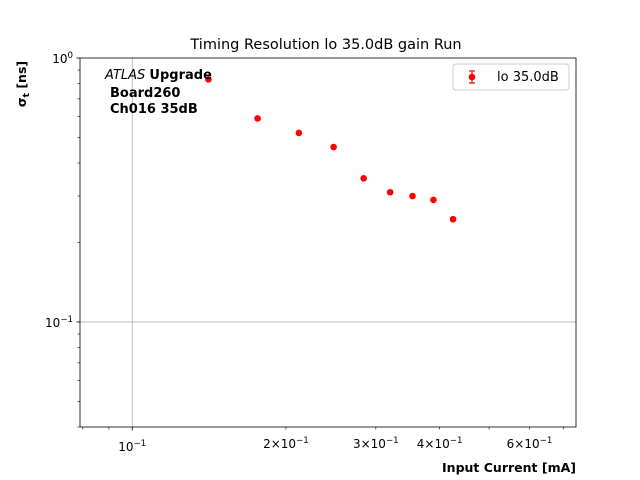 The image size is (640, 480). I want to click on legend-marker, so click(472, 77).